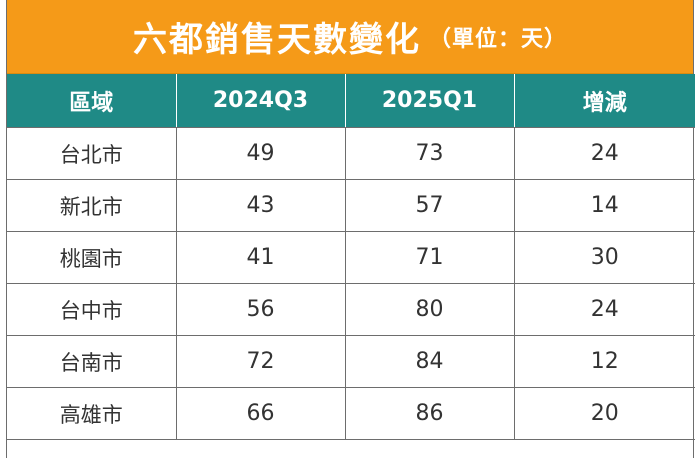 Image resolution: width=700 pixels, height=458 pixels. Describe the element at coordinates (92, 101) in the screenshot. I see `header-region: 區域` at that location.